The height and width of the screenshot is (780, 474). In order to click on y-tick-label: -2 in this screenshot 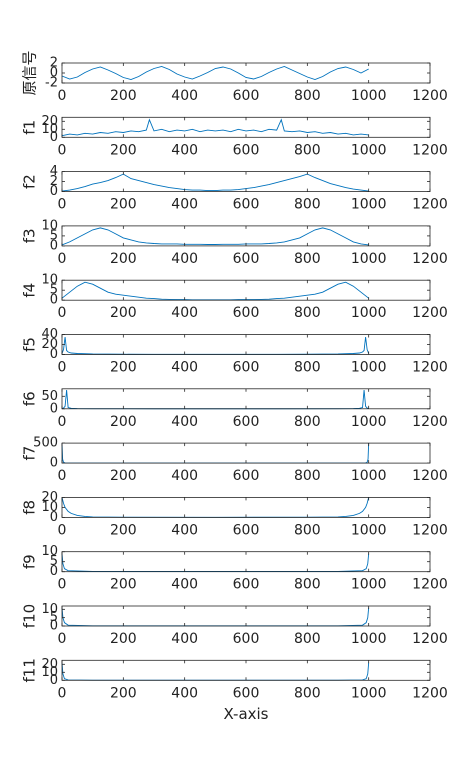, I will do `click(51, 83)`.